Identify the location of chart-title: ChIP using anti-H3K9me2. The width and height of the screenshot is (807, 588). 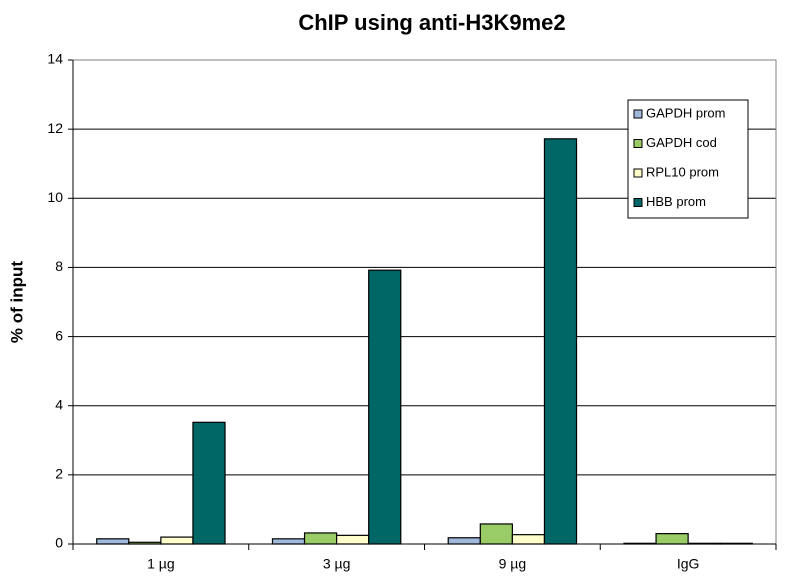
(431, 22).